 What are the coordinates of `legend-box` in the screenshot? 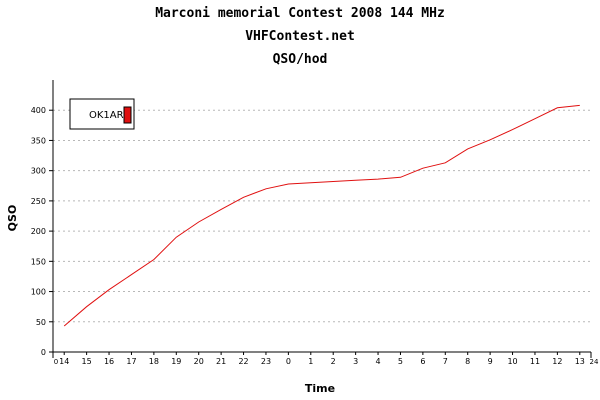 It's located at (102, 114).